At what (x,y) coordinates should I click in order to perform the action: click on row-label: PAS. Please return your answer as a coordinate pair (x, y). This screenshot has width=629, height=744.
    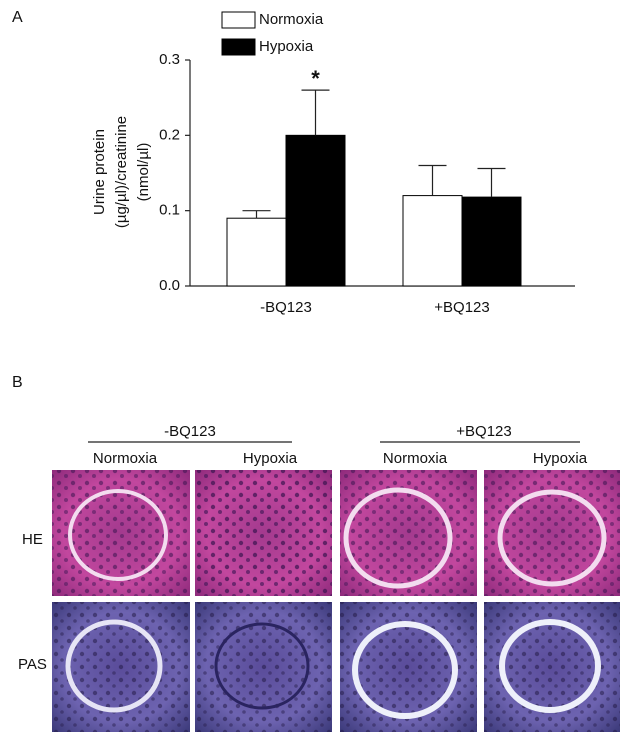
    Looking at the image, I should click on (32, 664).